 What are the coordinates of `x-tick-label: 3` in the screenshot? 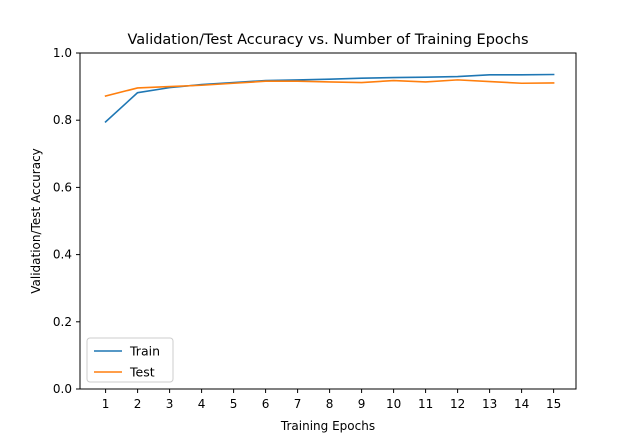 It's located at (170, 404).